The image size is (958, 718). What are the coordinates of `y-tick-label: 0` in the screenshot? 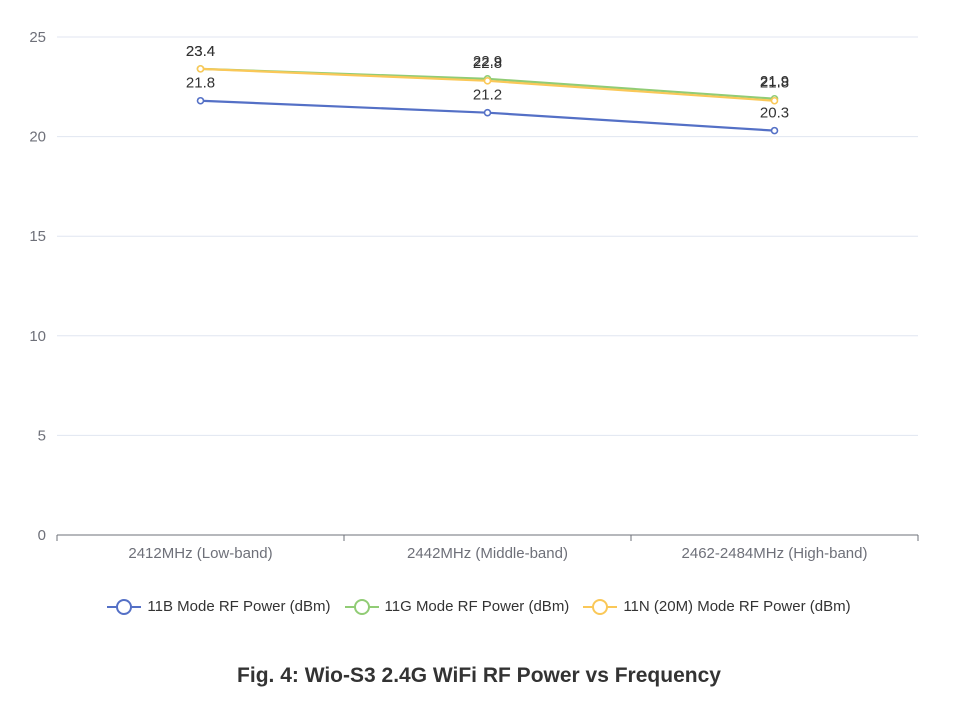 It's located at (42, 535).